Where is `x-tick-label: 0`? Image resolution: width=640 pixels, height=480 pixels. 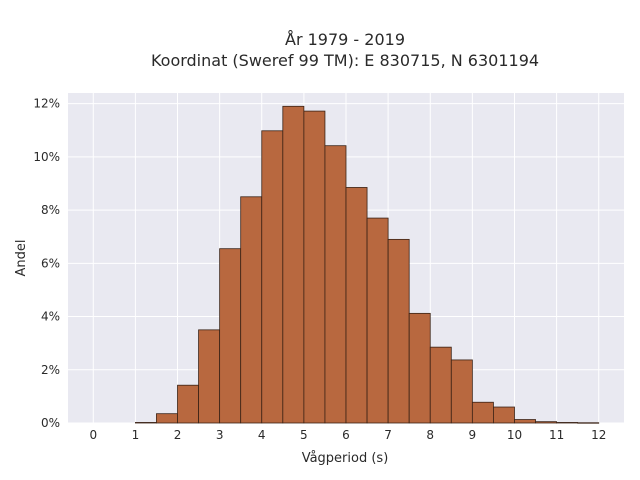 x-tick-label: 0 is located at coordinates (93, 435).